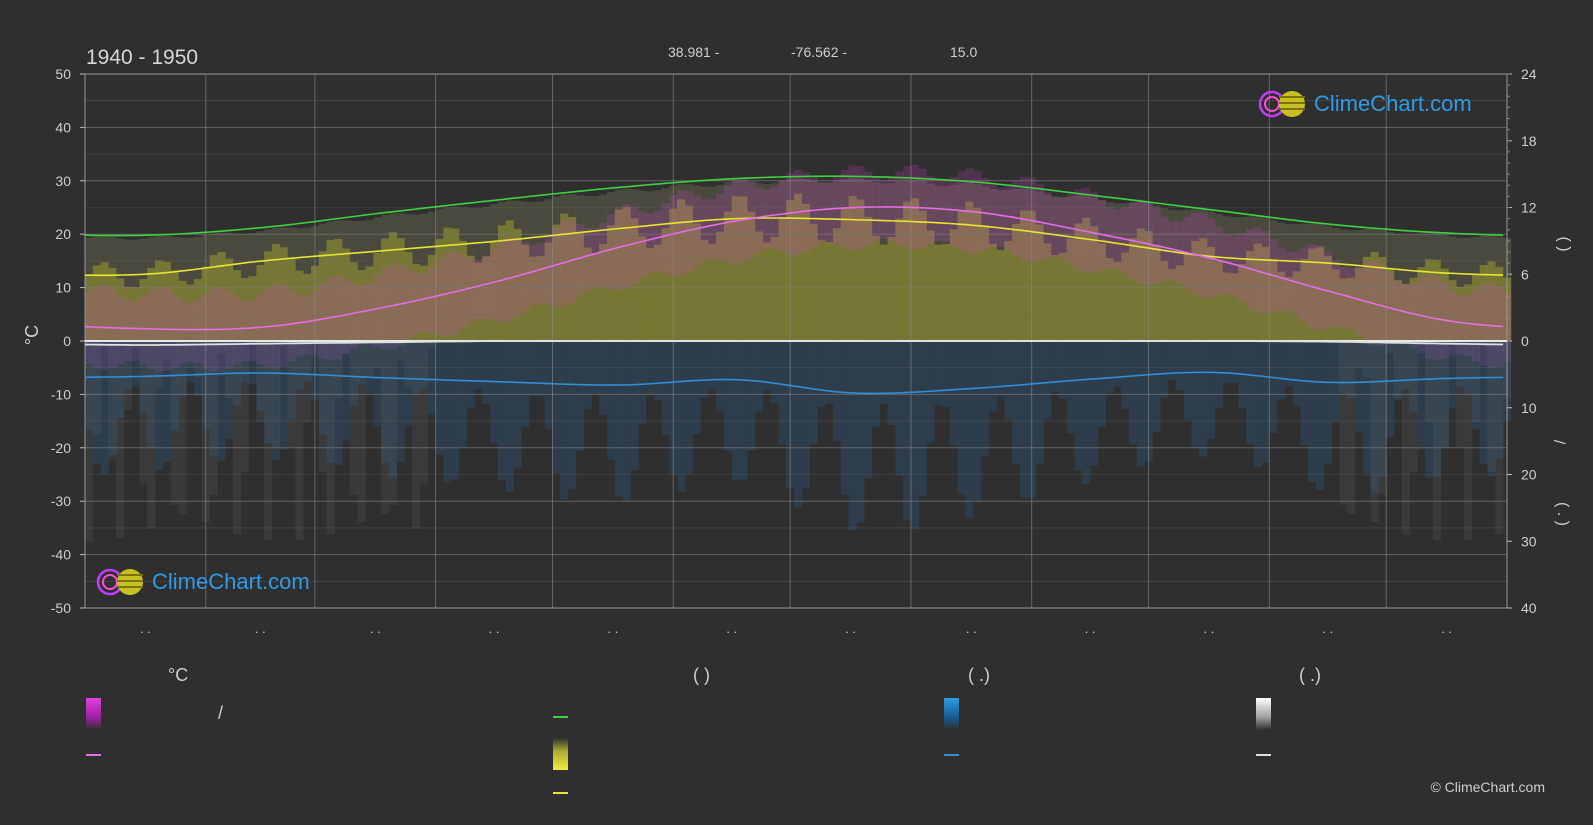  I want to click on sunshine-line, so click(794, 247).